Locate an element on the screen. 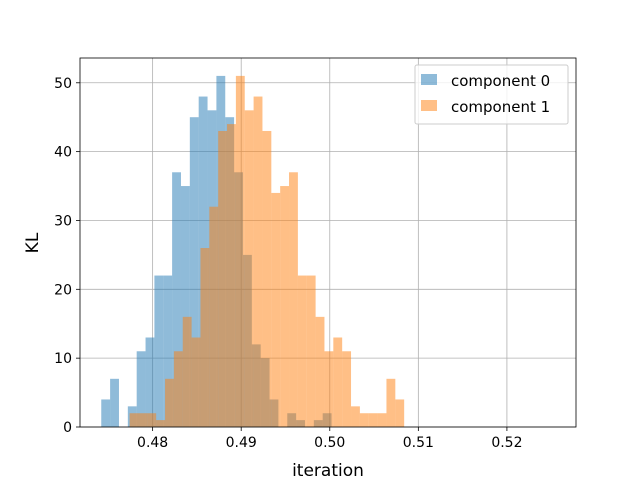 This screenshot has height=480, width=640. y-tick-label-4: 40 is located at coordinates (63, 153).